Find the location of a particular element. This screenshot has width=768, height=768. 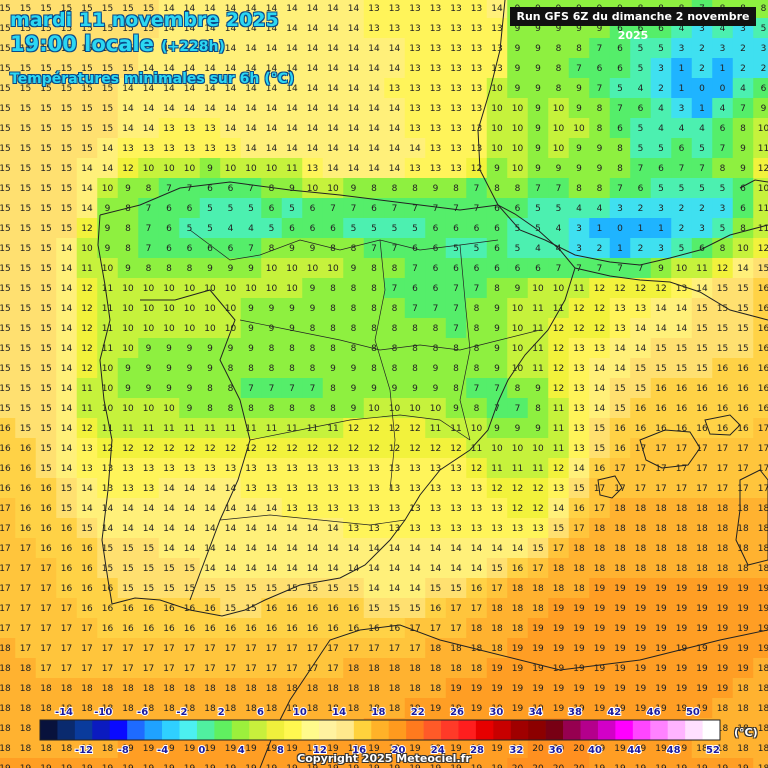

grid-value: 6 is located at coordinates (415, 249).